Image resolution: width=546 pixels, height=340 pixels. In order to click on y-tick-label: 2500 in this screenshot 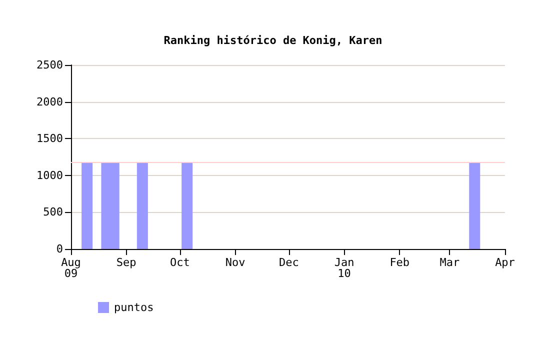, I will do `click(49, 65)`.